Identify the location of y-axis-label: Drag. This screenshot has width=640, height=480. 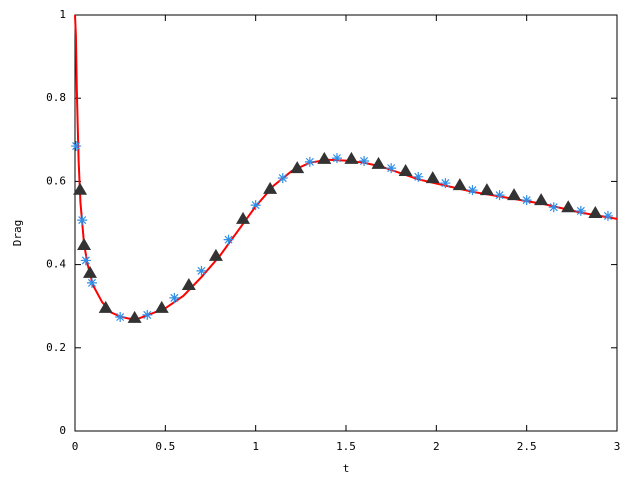
(17, 233).